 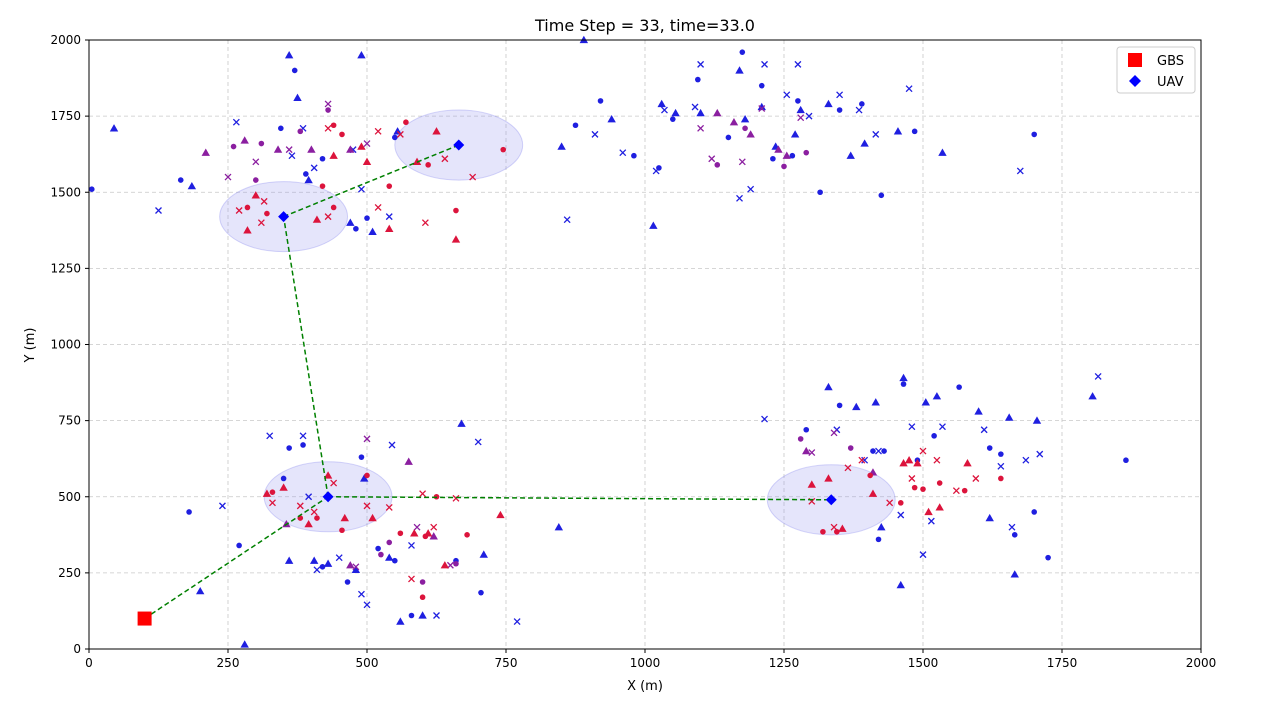 What do you see at coordinates (506, 663) in the screenshot?
I see `x-tick-label: 750` at bounding box center [506, 663].